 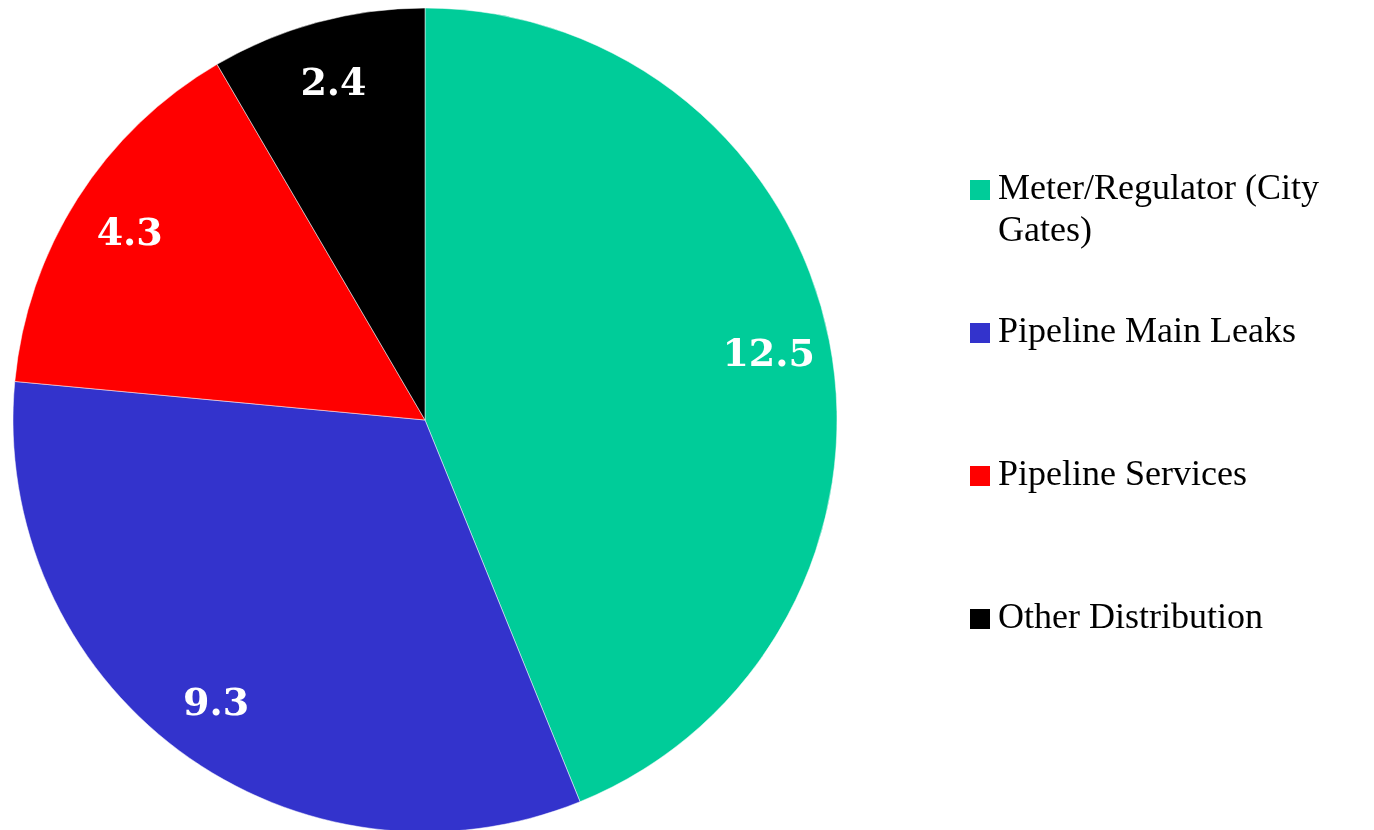 What do you see at coordinates (1159, 208) in the screenshot?
I see `legend-label: Meter/Regulator (City Gates)` at bounding box center [1159, 208].